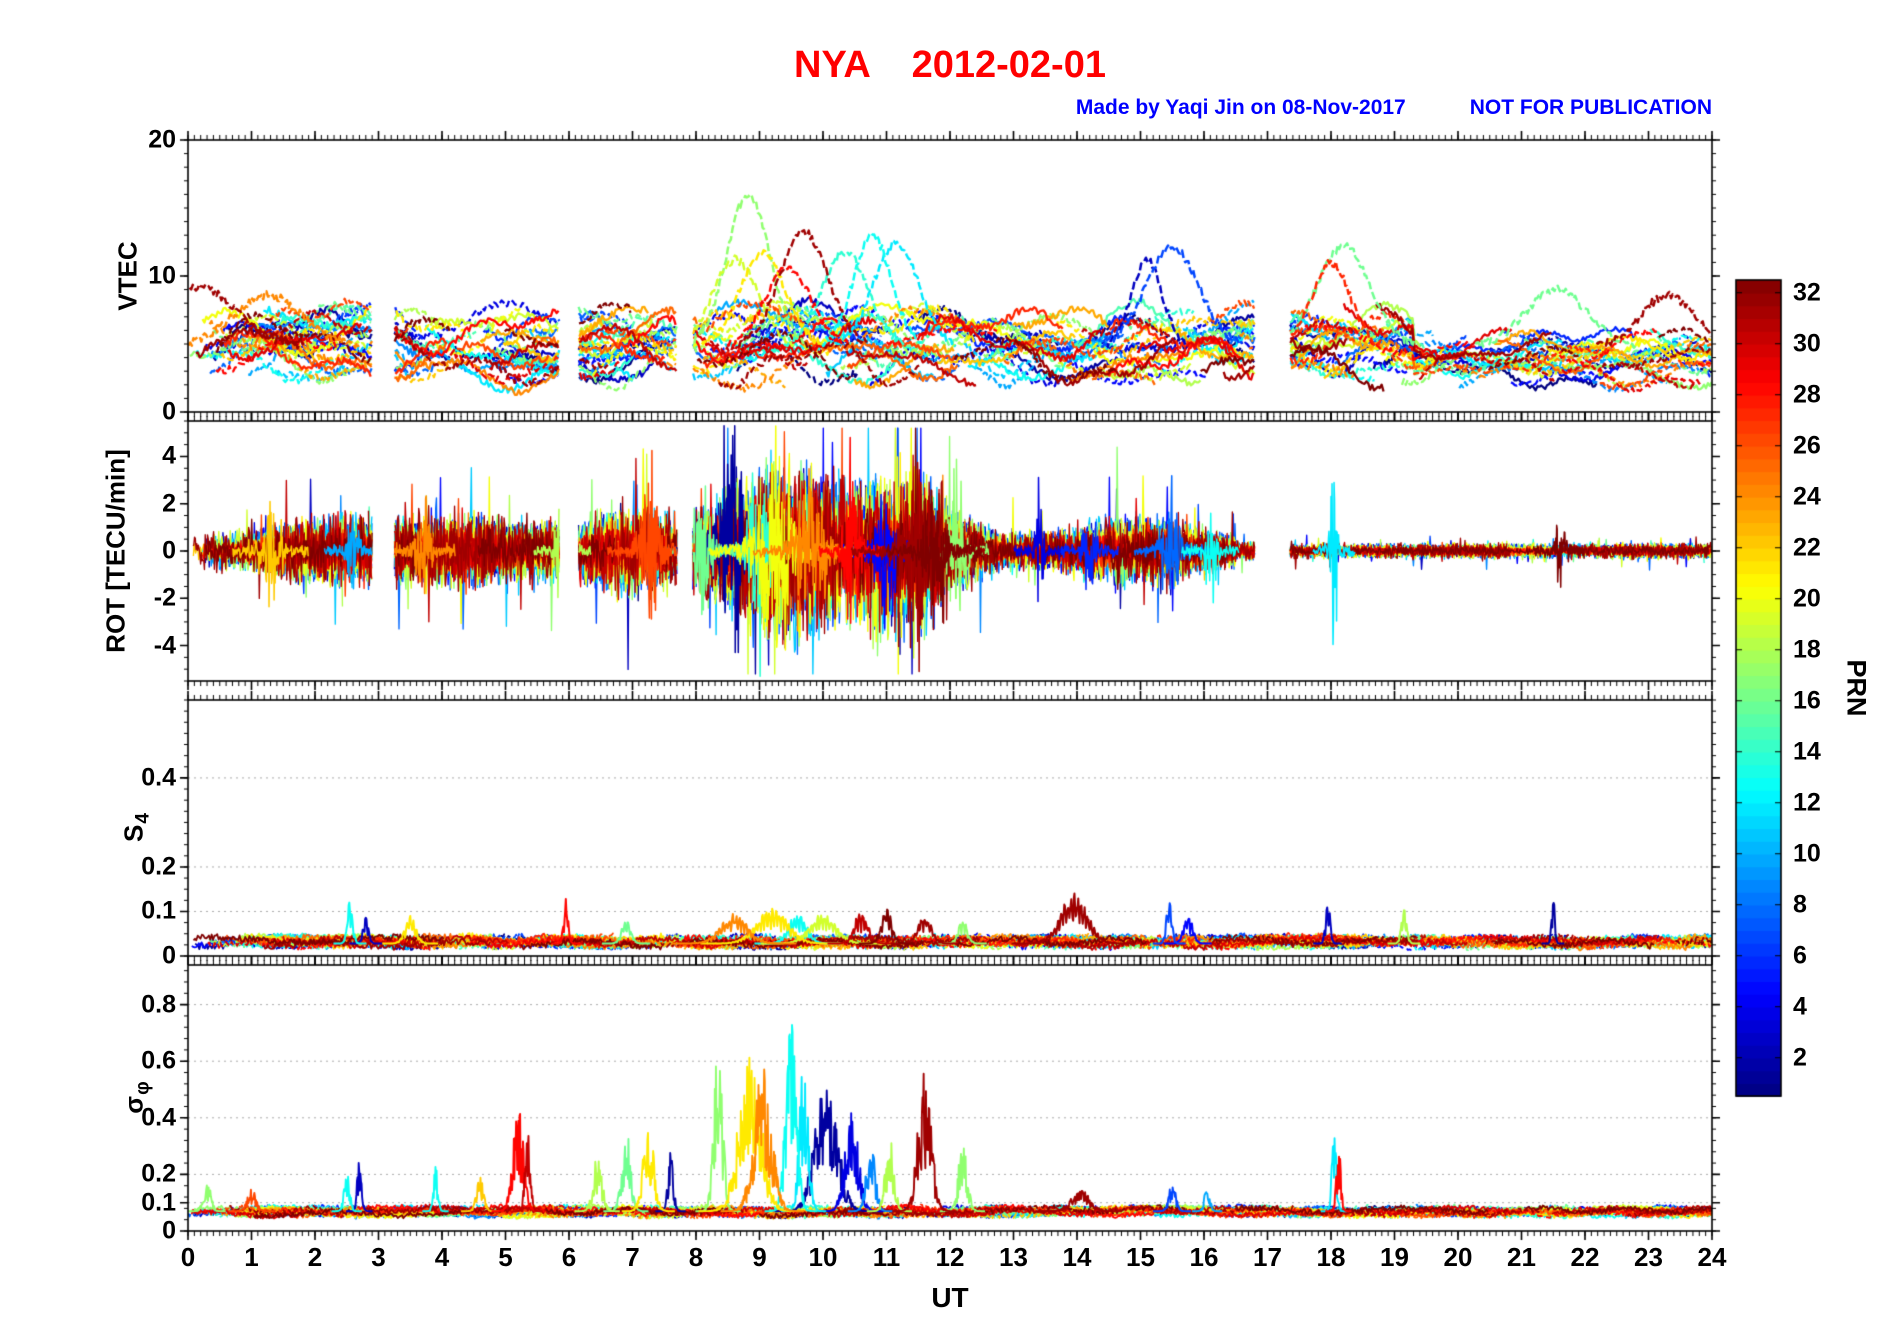  What do you see at coordinates (1807, 394) in the screenshot?
I see `colorbar-tick-28: 28` at bounding box center [1807, 394].